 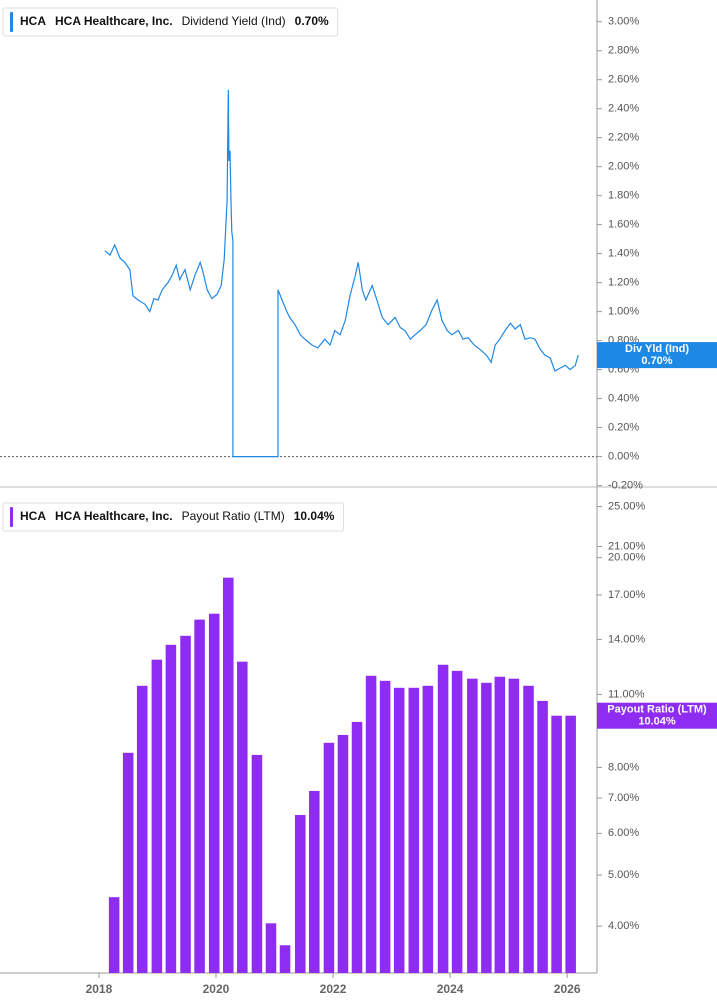 What do you see at coordinates (623, 138) in the screenshot?
I see `y-tick-label: 2.20%` at bounding box center [623, 138].